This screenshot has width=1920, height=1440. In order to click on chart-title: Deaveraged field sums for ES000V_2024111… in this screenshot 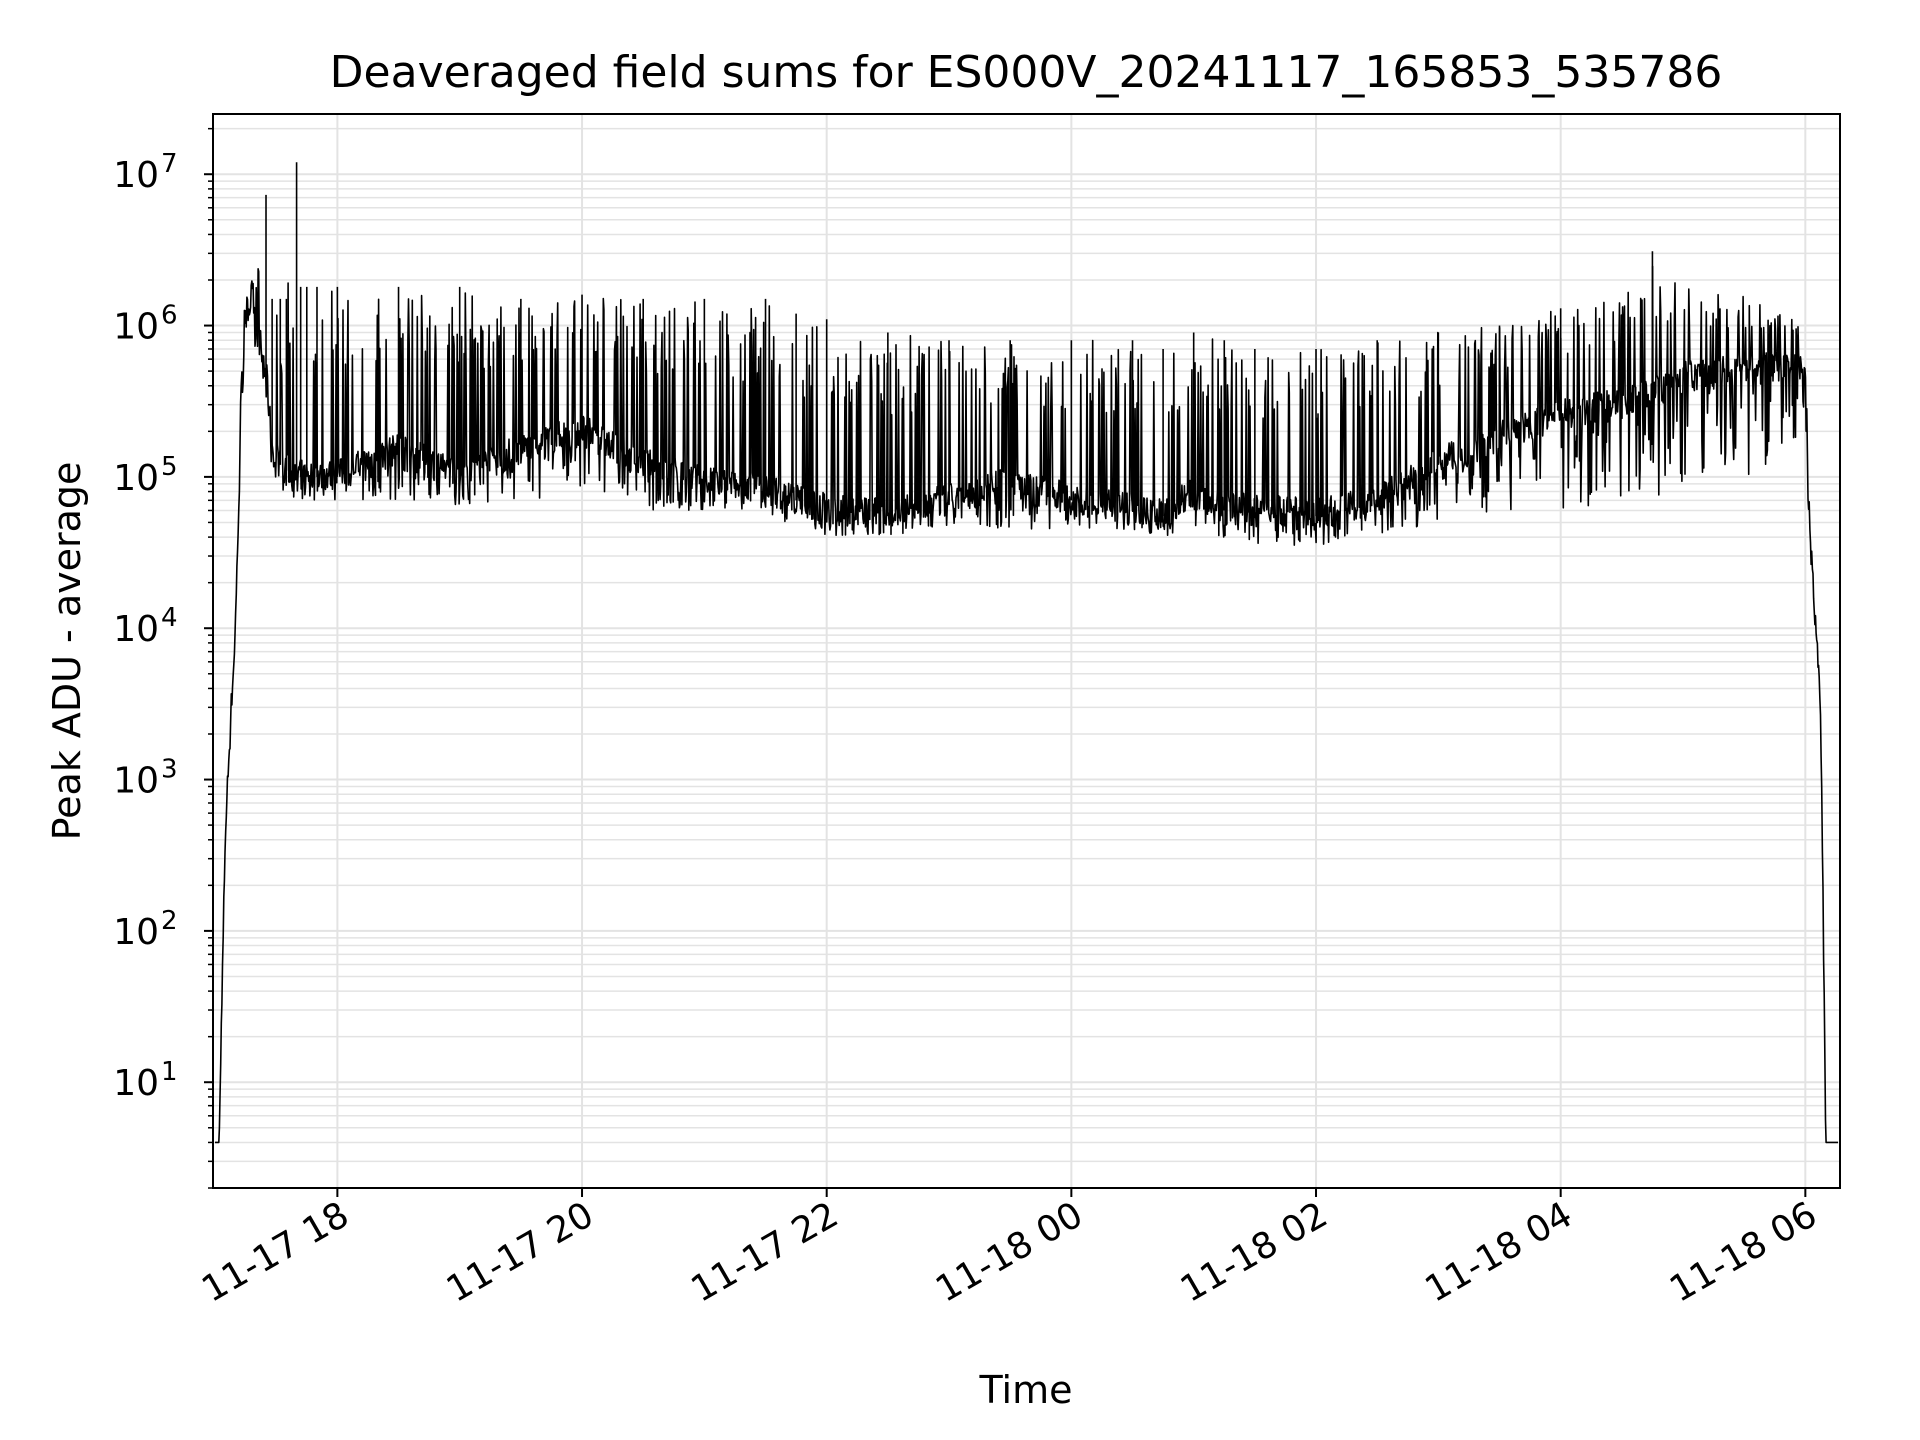, I will do `click(1026, 72)`.